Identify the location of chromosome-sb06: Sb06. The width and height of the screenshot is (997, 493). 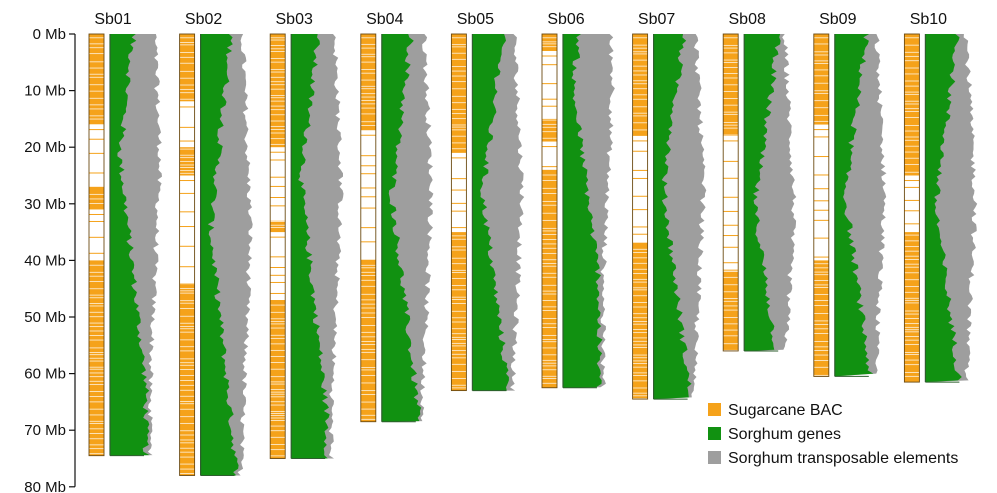
(578, 200).